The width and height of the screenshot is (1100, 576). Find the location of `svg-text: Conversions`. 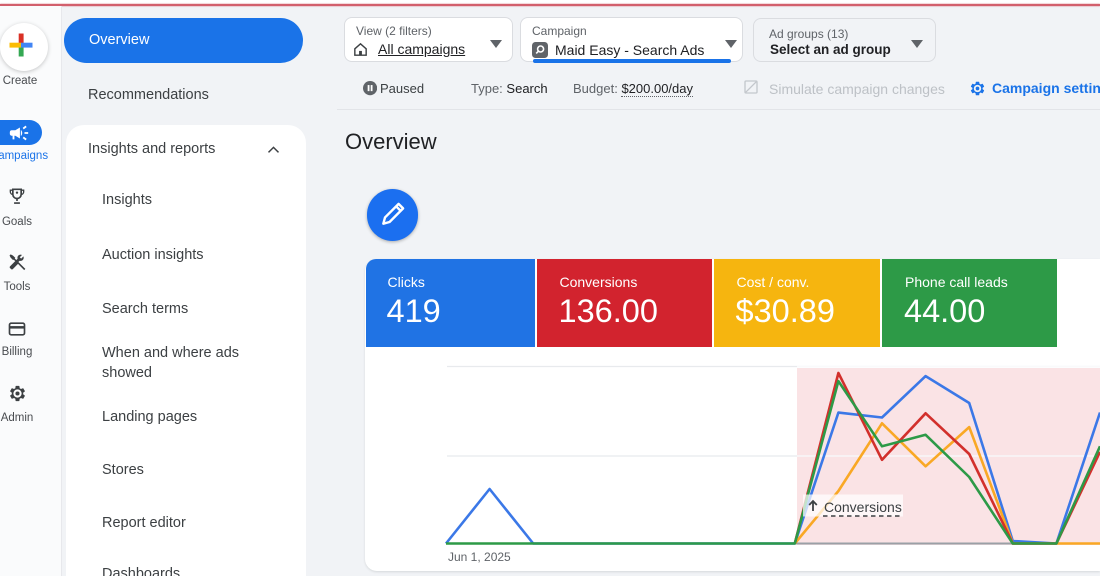

svg-text: Conversions is located at coordinates (863, 507).